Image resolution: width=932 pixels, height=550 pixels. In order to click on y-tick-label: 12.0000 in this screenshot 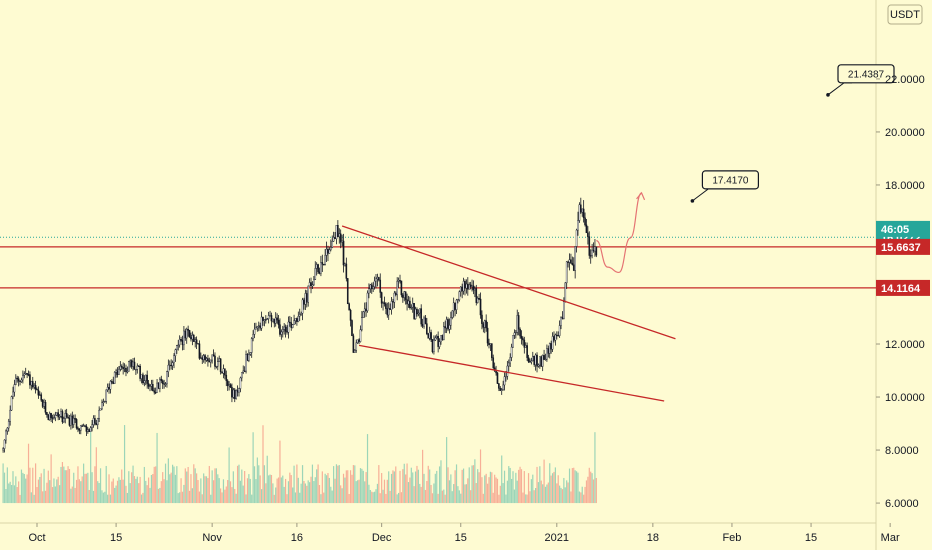, I will do `click(905, 345)`.